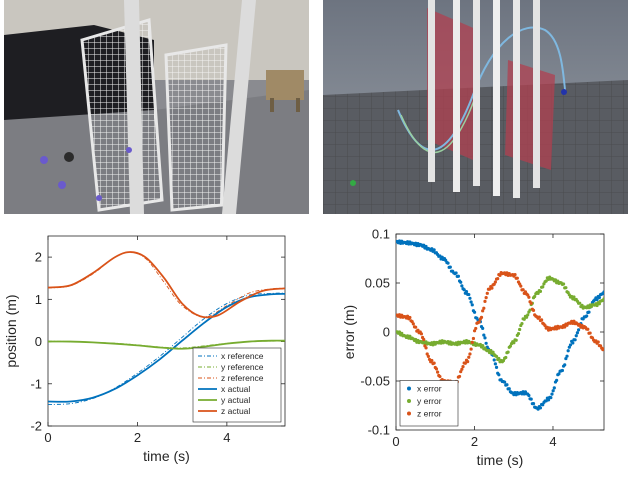 This screenshot has width=628, height=477. I want to click on legend-label: z actual, so click(235, 411).